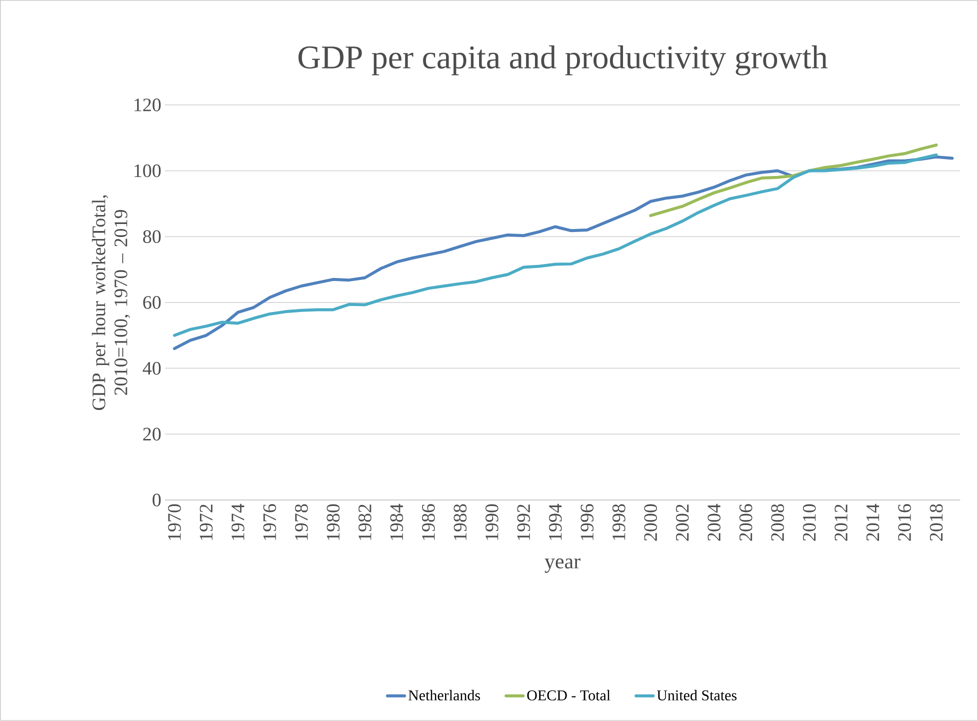 This screenshot has height=721, width=978. Describe the element at coordinates (397, 522) in the screenshot. I see `x-tick-label: 1984` at that location.